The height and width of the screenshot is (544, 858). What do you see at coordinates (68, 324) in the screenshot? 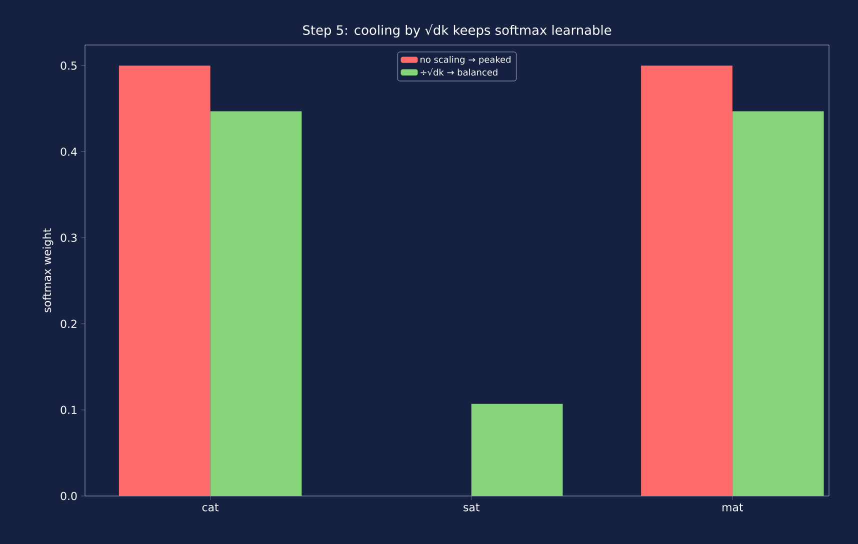
I see `y-tick-label: 0.2` at bounding box center [68, 324].